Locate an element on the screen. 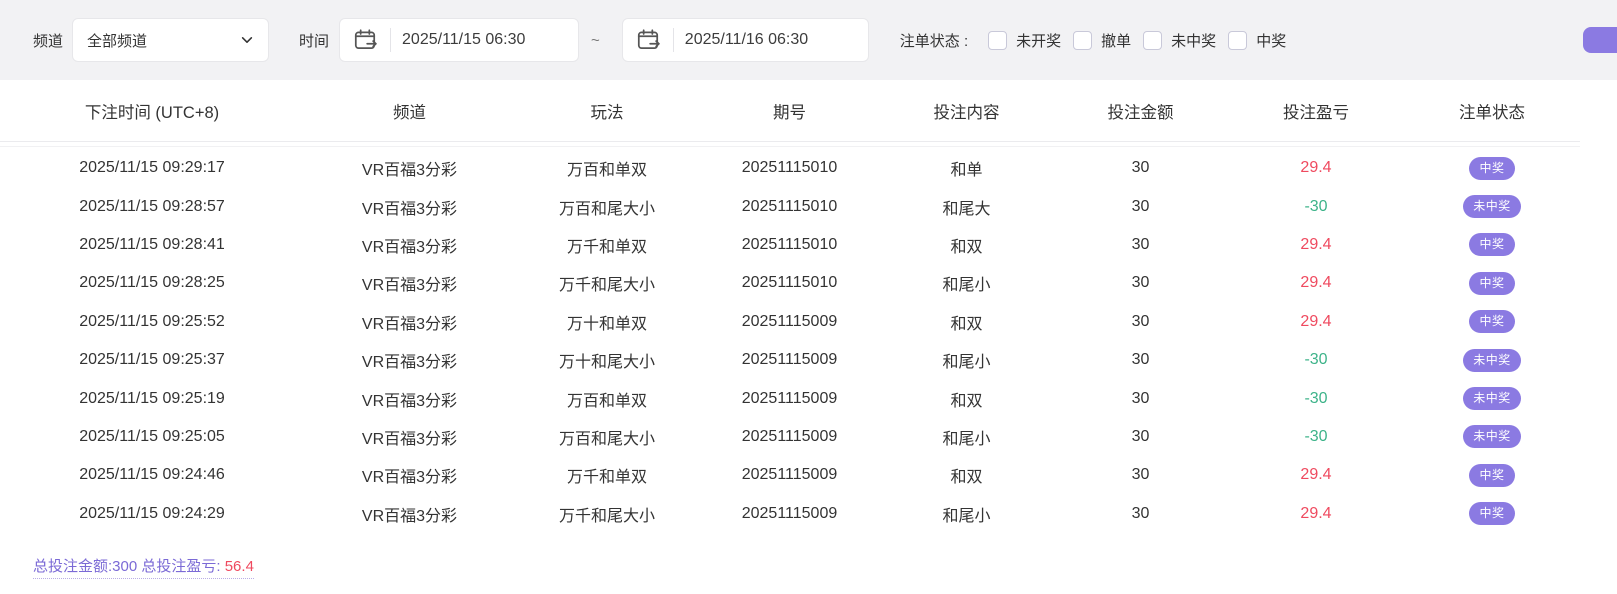 Image resolution: width=1617 pixels, height=594 pixels. total-amount-value: 300 is located at coordinates (125, 566).